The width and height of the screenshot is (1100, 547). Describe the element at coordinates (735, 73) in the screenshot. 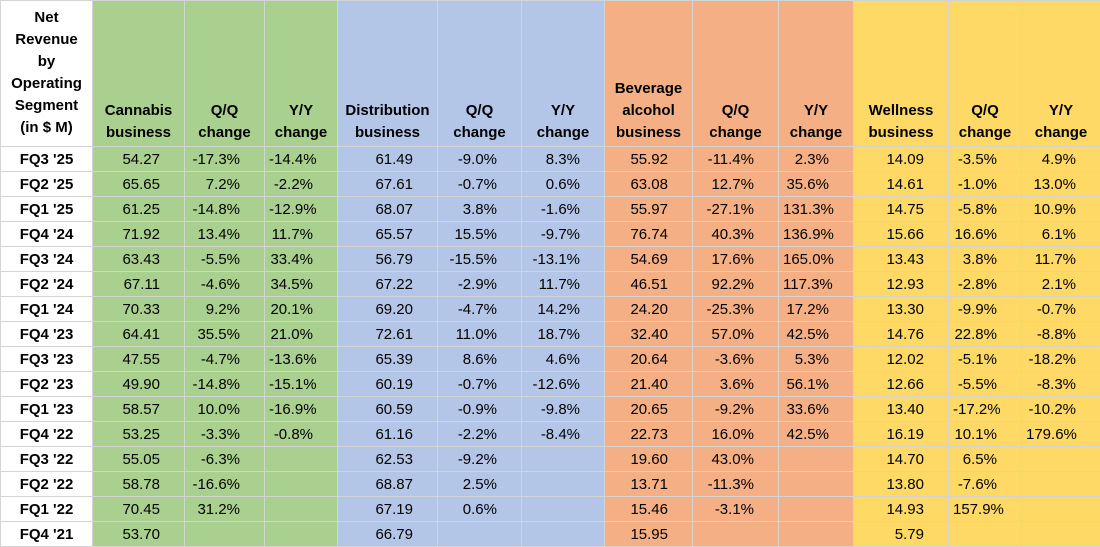

I see `column-header-bev-7: Q/Q change` at that location.